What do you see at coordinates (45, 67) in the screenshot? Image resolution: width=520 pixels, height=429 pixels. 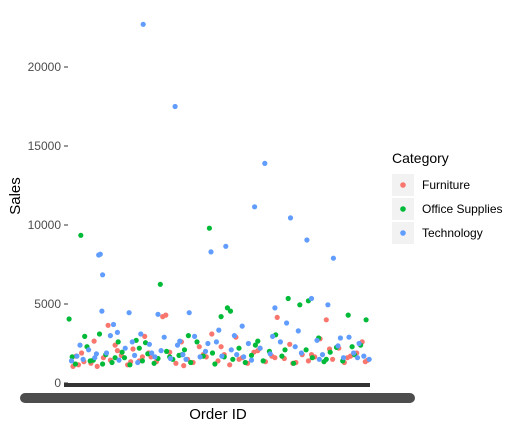 I see `y-tick-label: 20000` at bounding box center [45, 67].